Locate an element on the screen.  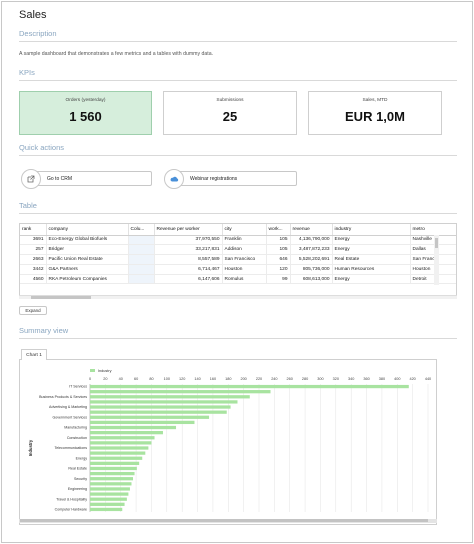
category-label: IT Services is located at coordinates (78, 387).